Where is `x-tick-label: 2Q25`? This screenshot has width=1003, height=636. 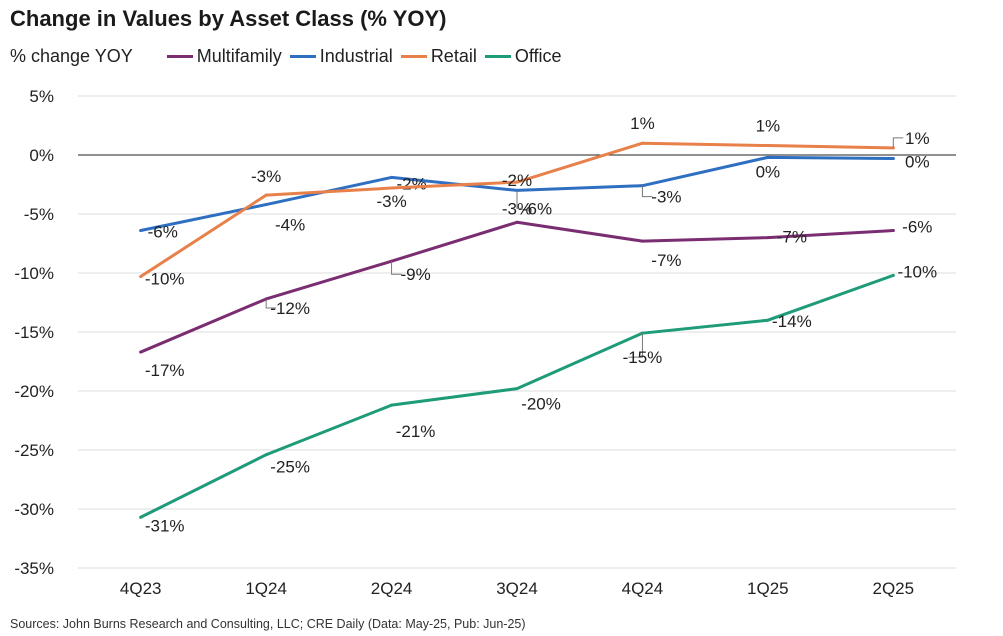
x-tick-label: 2Q25 is located at coordinates (893, 588).